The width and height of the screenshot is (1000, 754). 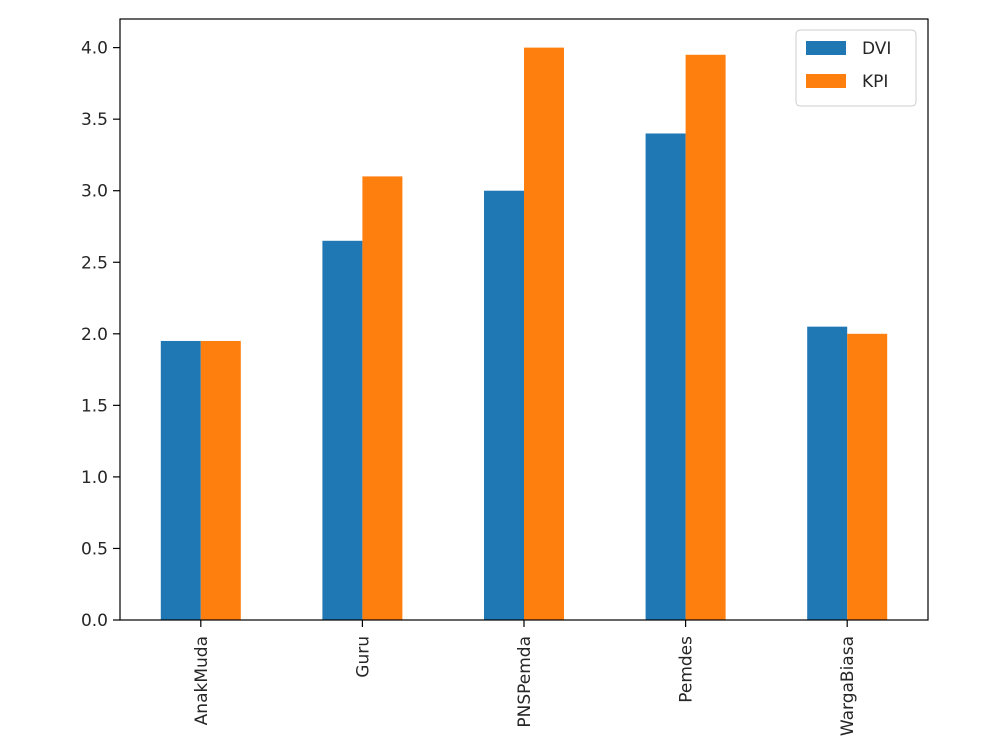 What do you see at coordinates (94, 406) in the screenshot?
I see `y-tick-label: 1.5` at bounding box center [94, 406].